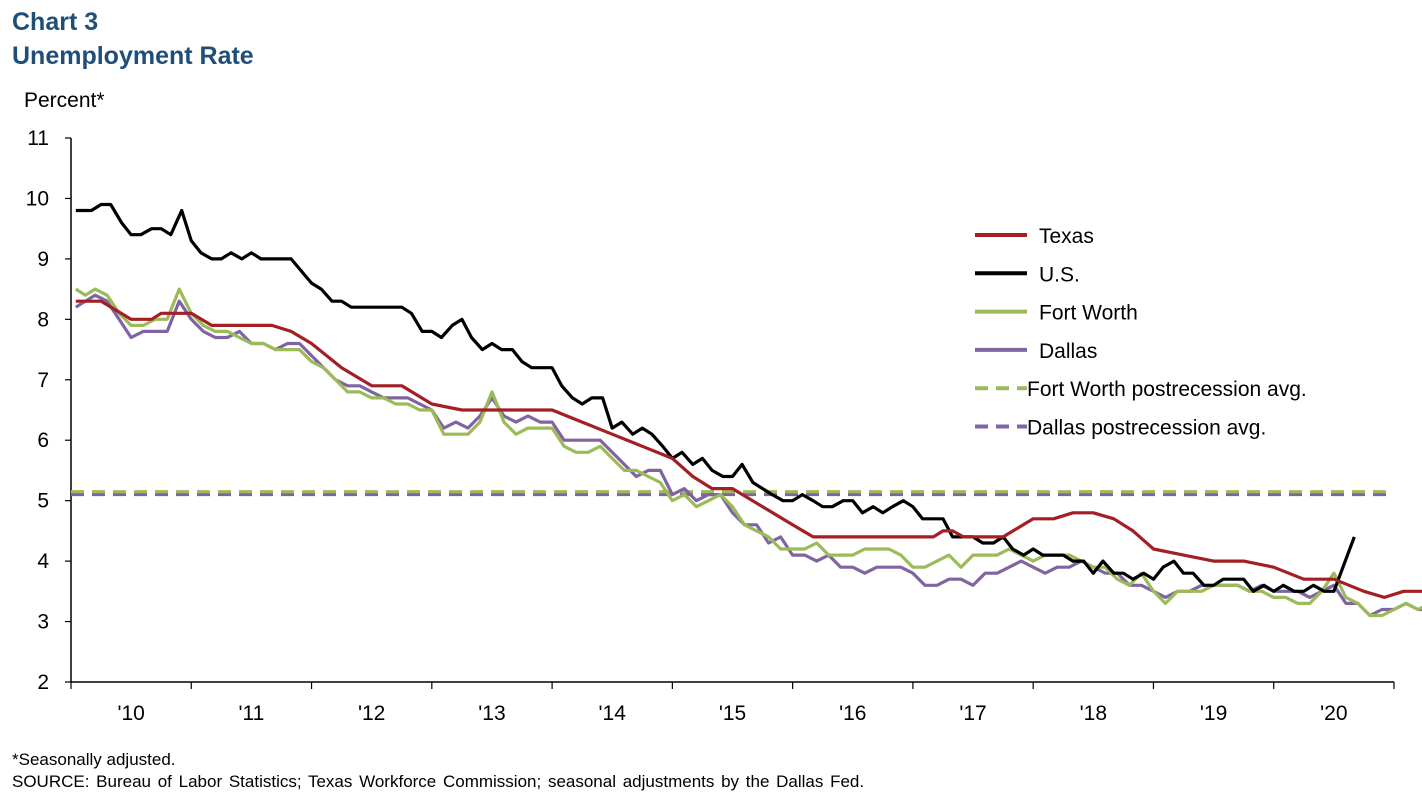 The height and width of the screenshot is (810, 1422). What do you see at coordinates (852, 713) in the screenshot?
I see `x-tick-label: '16` at bounding box center [852, 713].